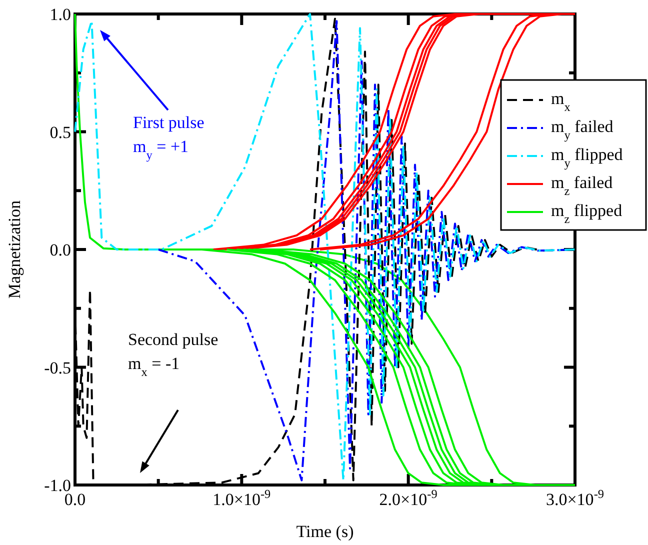 This screenshot has width=648, height=545. I want to click on y-tick-label: 0.5, so click(60, 132).